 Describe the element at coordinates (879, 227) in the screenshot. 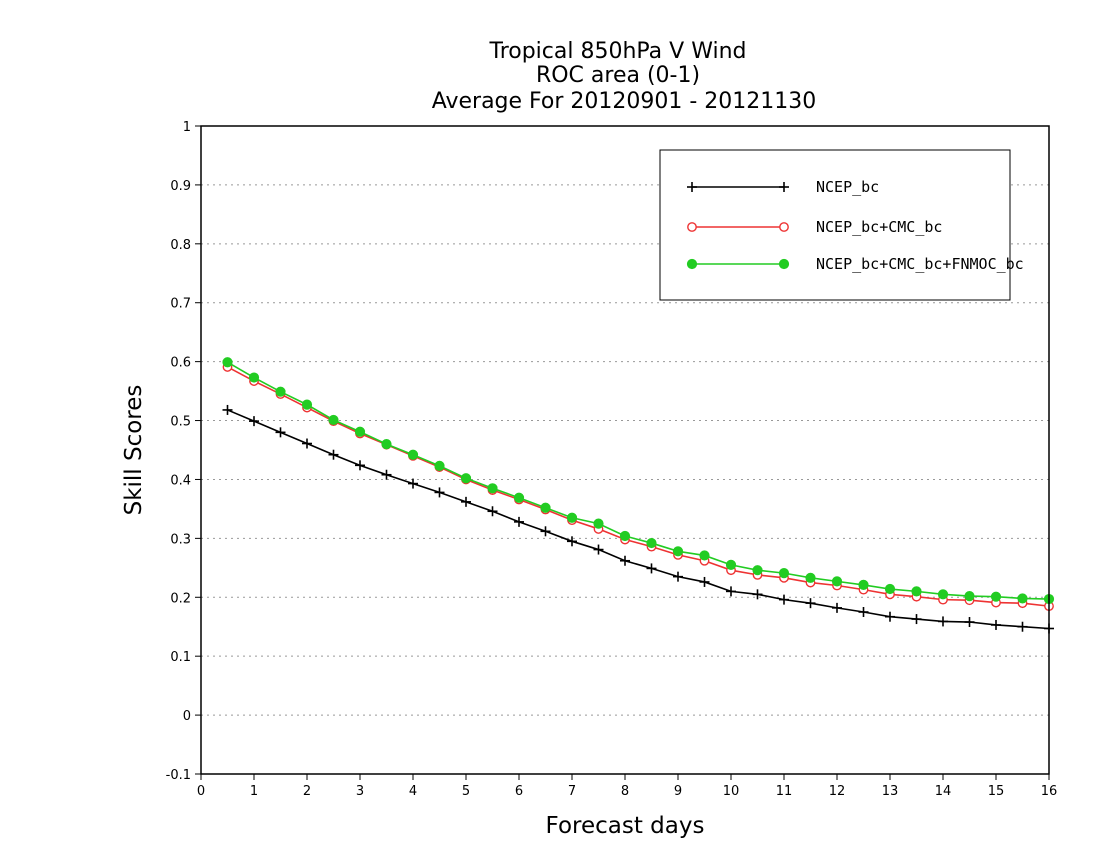

I see `legend-label: NCEP_bc+CMC_bc` at that location.